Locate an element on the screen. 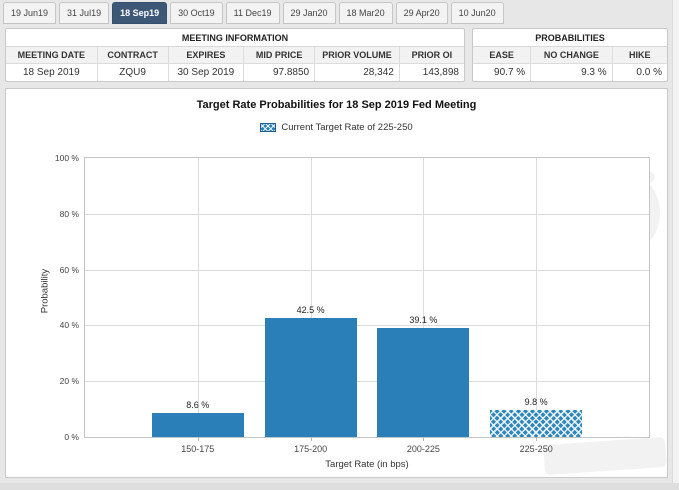 The height and width of the screenshot is (490, 679). probabilities-value-row: 90.7 % 9.3 % 0.0 % is located at coordinates (570, 72).